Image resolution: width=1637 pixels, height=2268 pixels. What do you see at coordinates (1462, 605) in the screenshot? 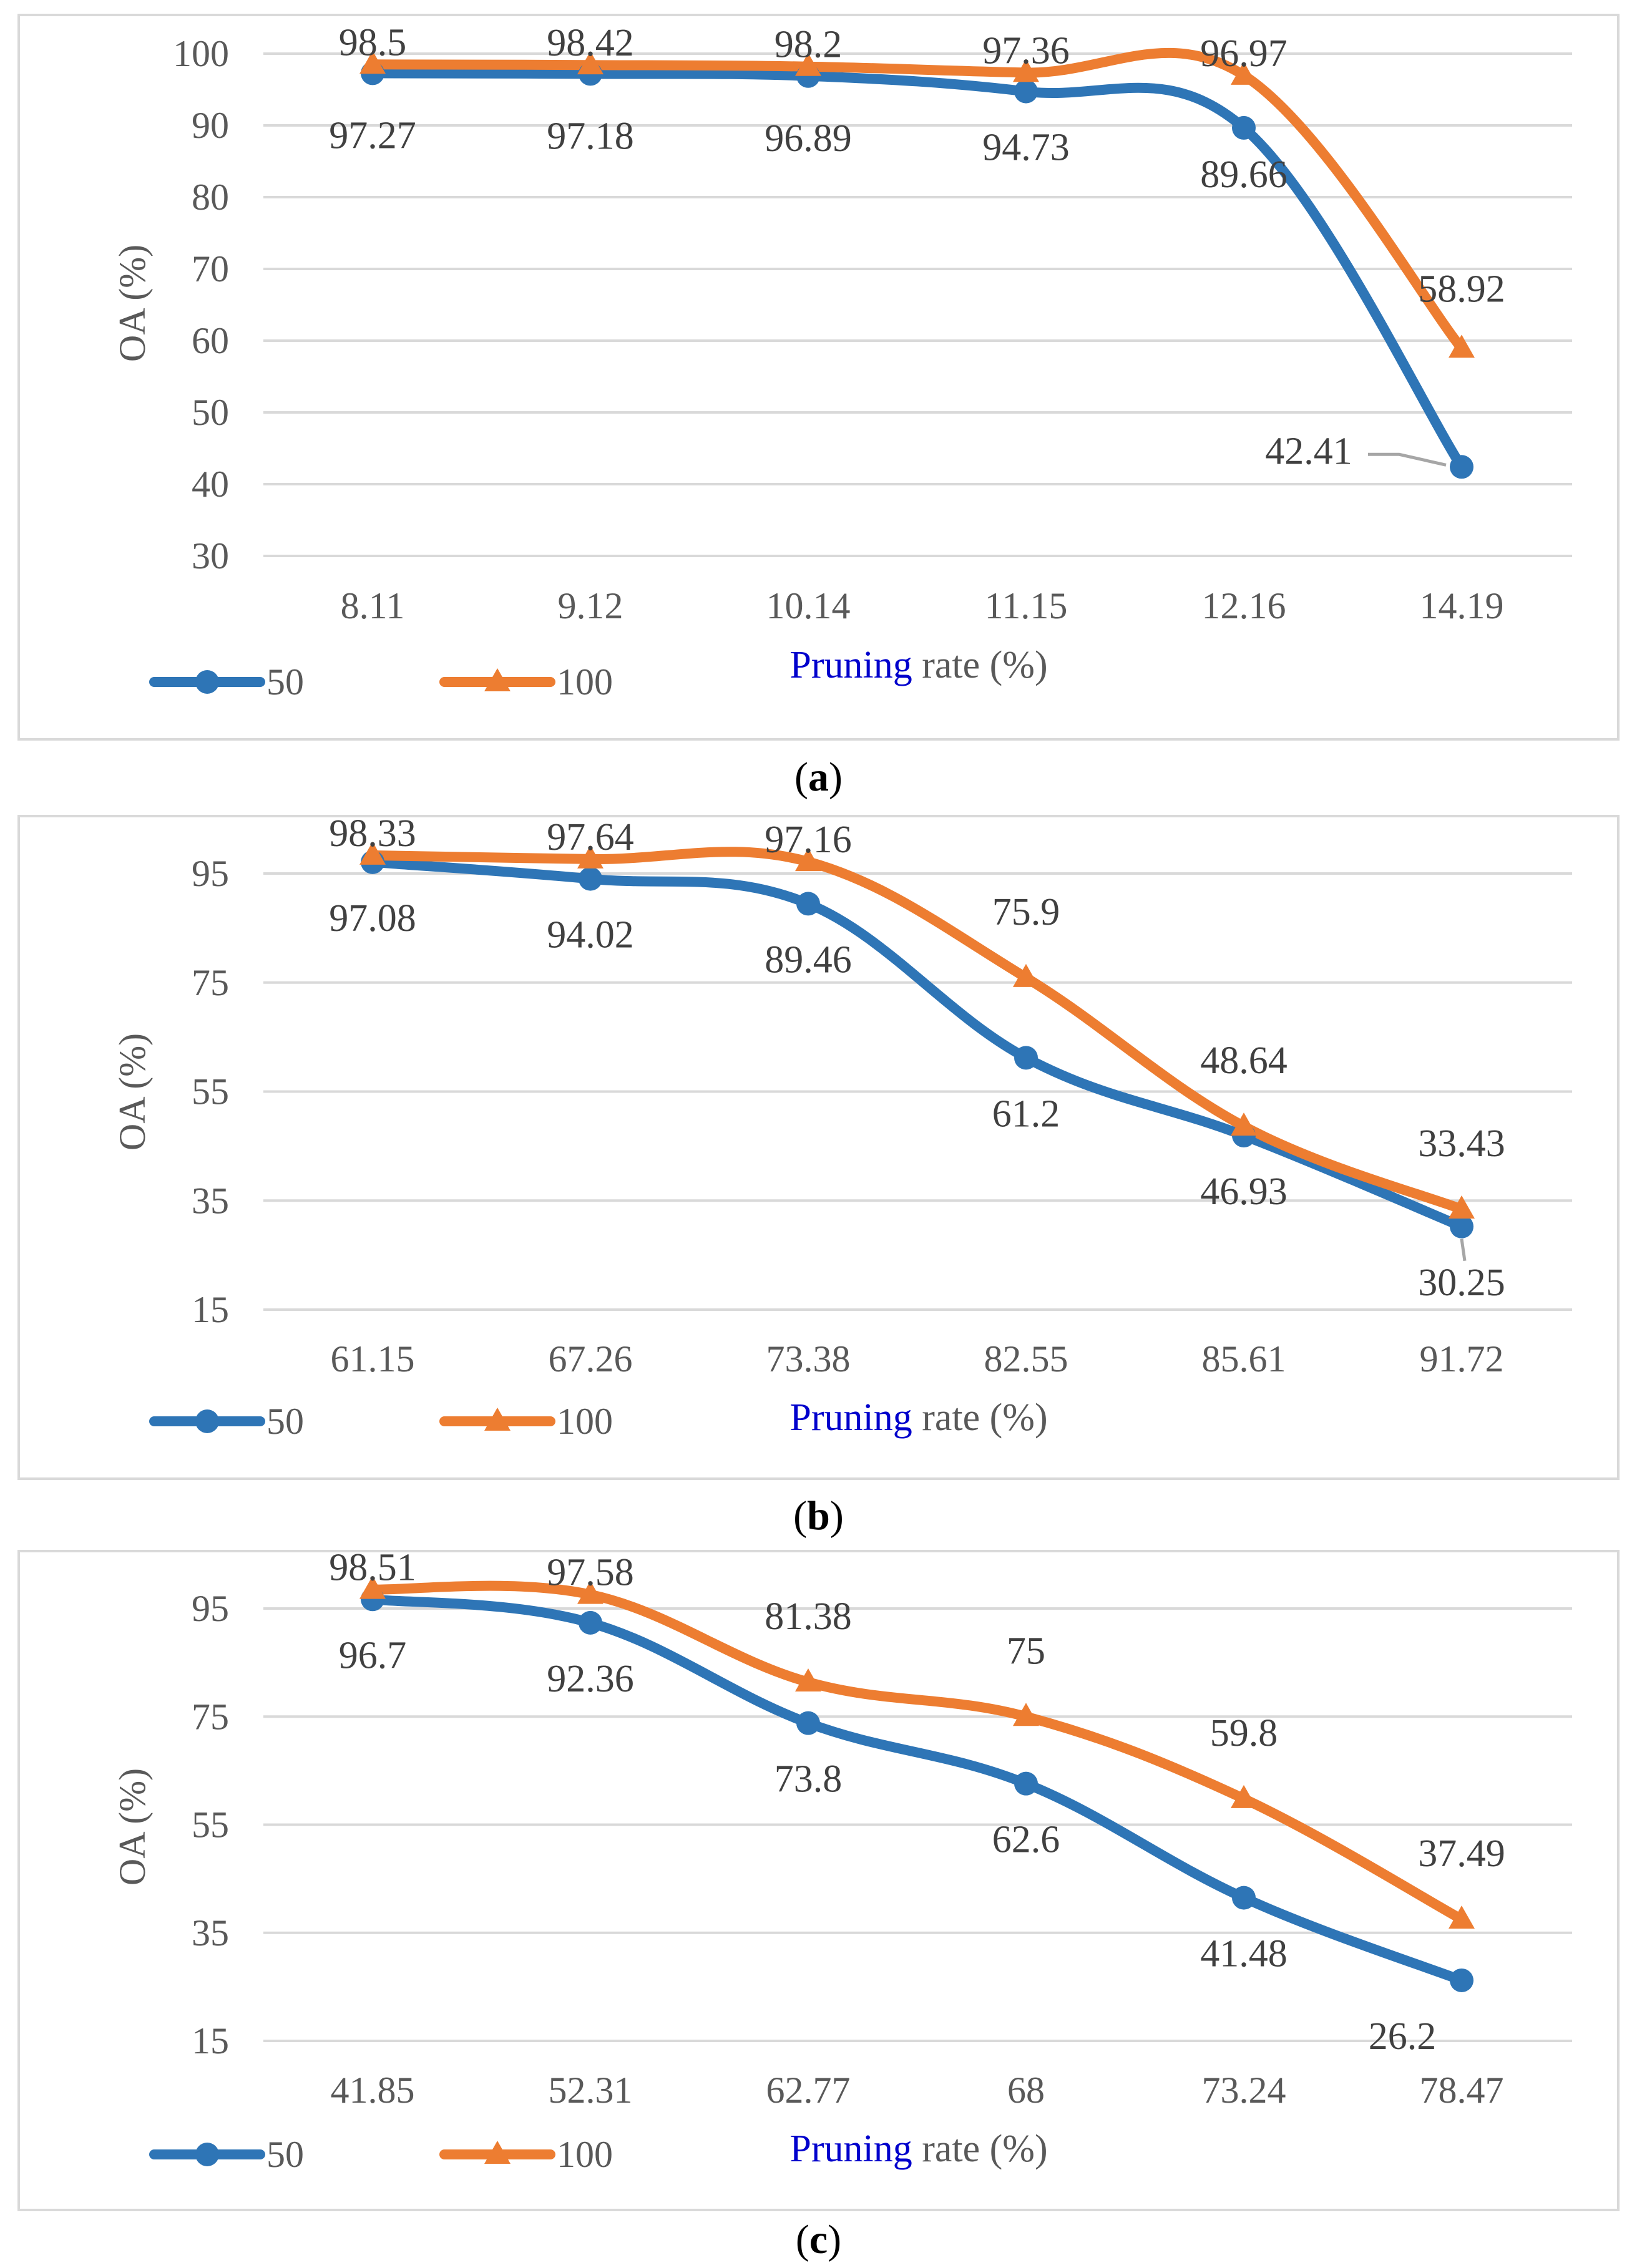
I see `x-tick-label: 14.19` at bounding box center [1462, 605].